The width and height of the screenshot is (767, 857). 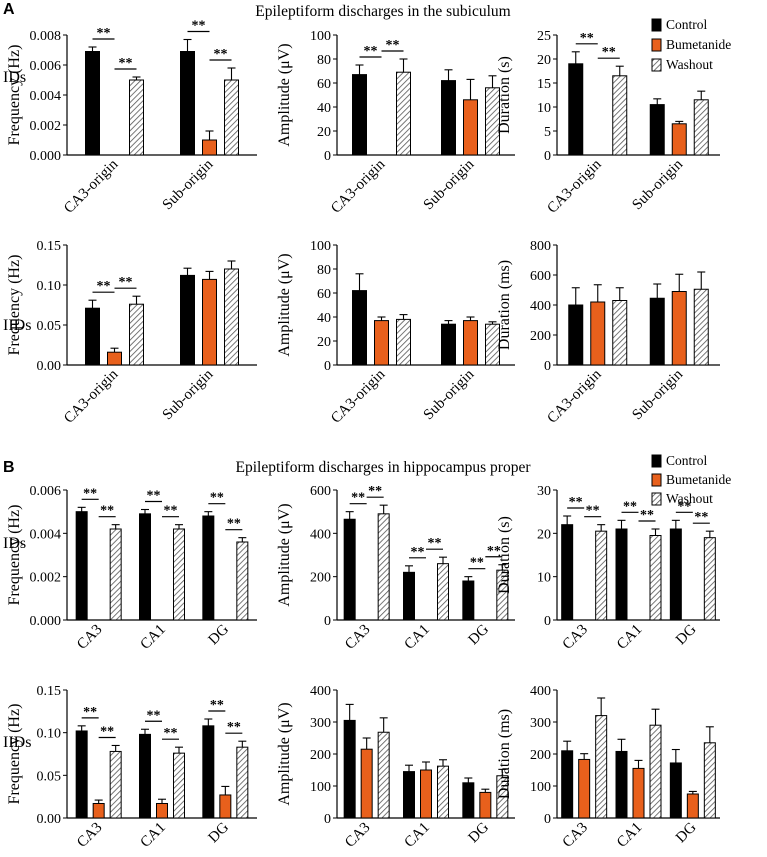 What do you see at coordinates (689, 64) in the screenshot?
I see `legend-a-washout-label: Washout` at bounding box center [689, 64].